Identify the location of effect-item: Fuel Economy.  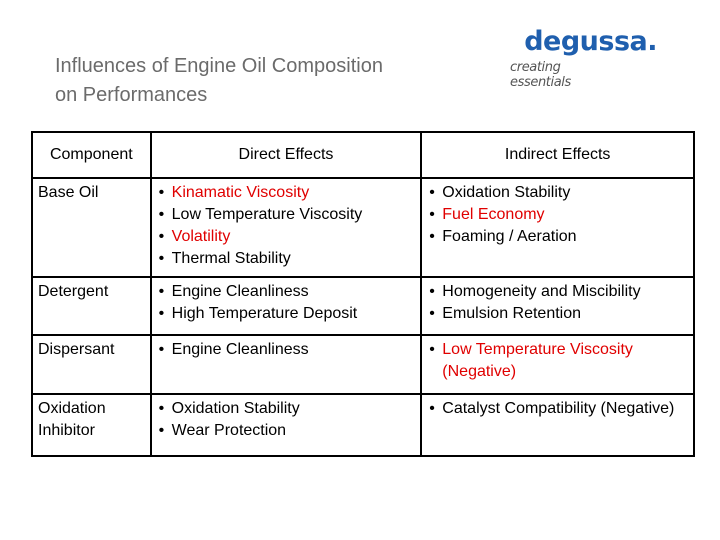
(557, 215).